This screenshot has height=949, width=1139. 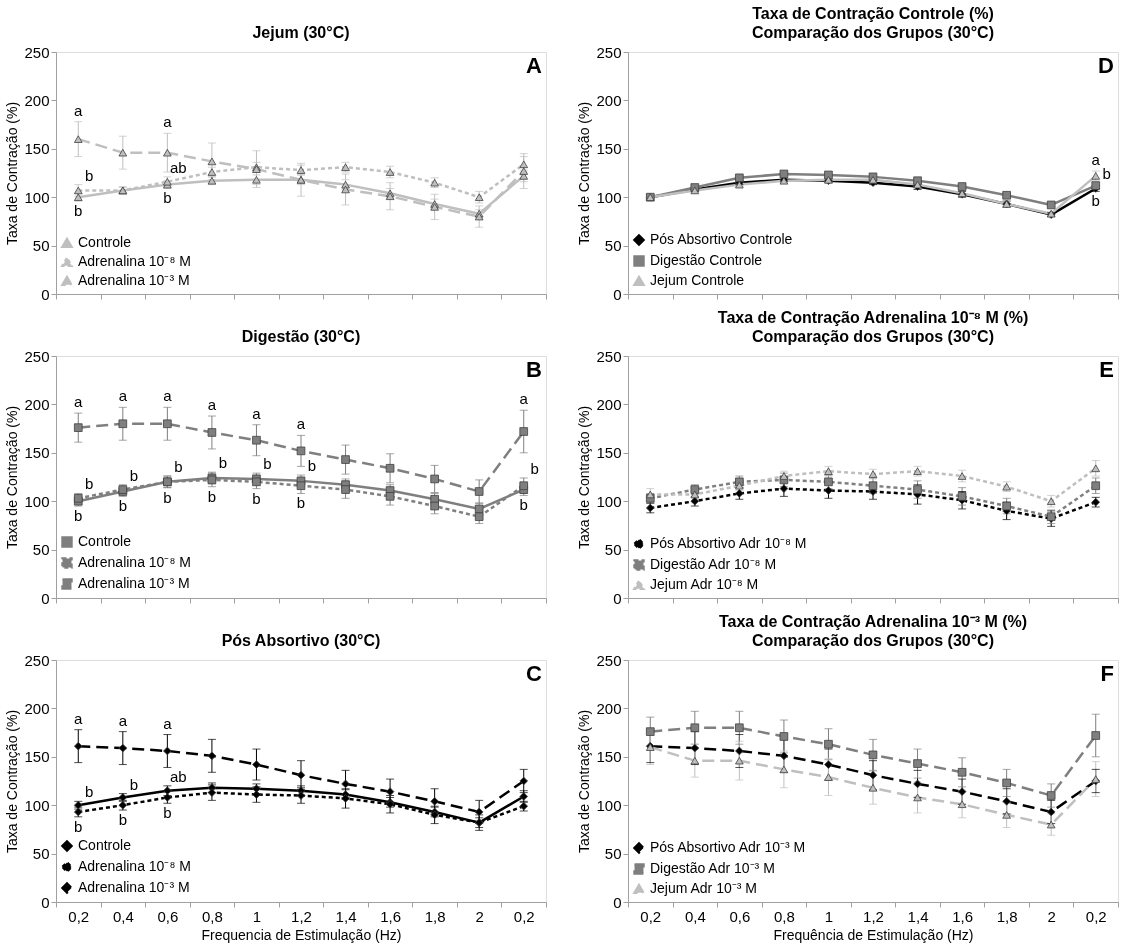 I want to click on legend-label: Digestão Controle, so click(x=706, y=260).